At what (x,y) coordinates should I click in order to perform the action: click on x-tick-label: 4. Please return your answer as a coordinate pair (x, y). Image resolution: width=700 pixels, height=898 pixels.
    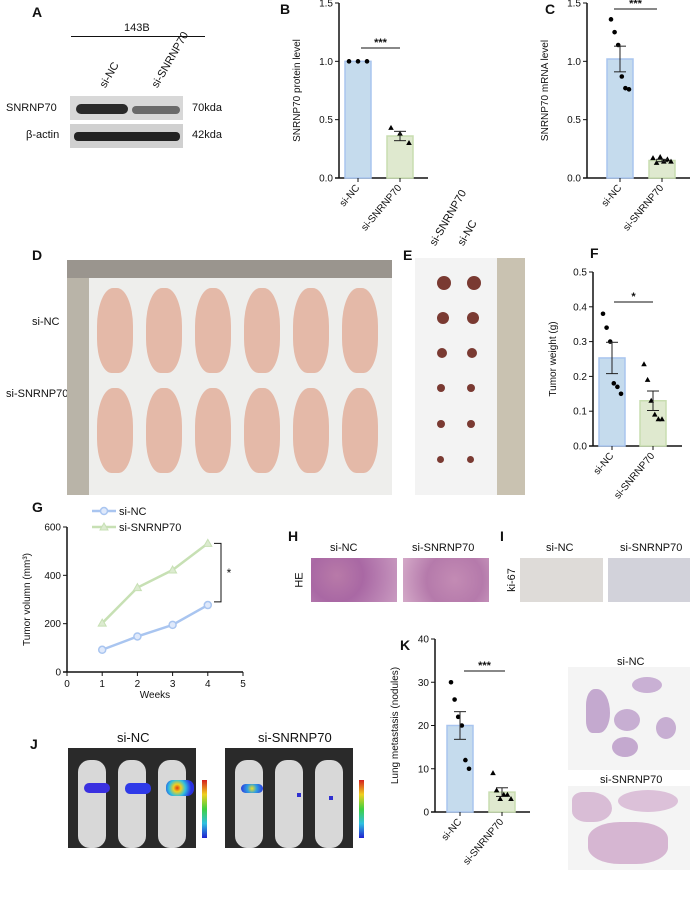
    Looking at the image, I should click on (208, 684).